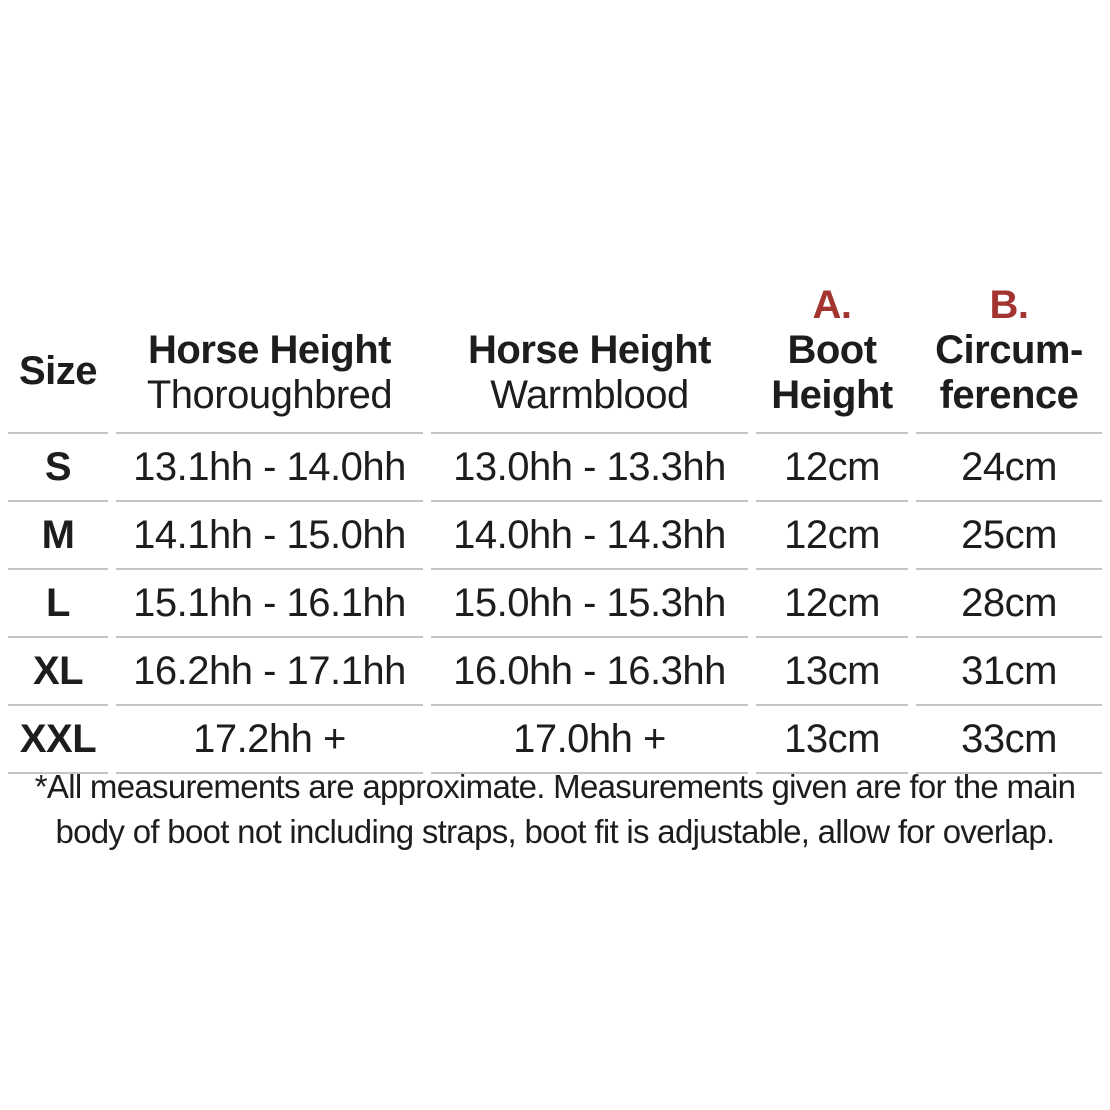 This screenshot has width=1110, height=1110. Describe the element at coordinates (589, 468) in the screenshot. I see `cell-warmblood-range: 13.0hh - 13.3hh` at that location.